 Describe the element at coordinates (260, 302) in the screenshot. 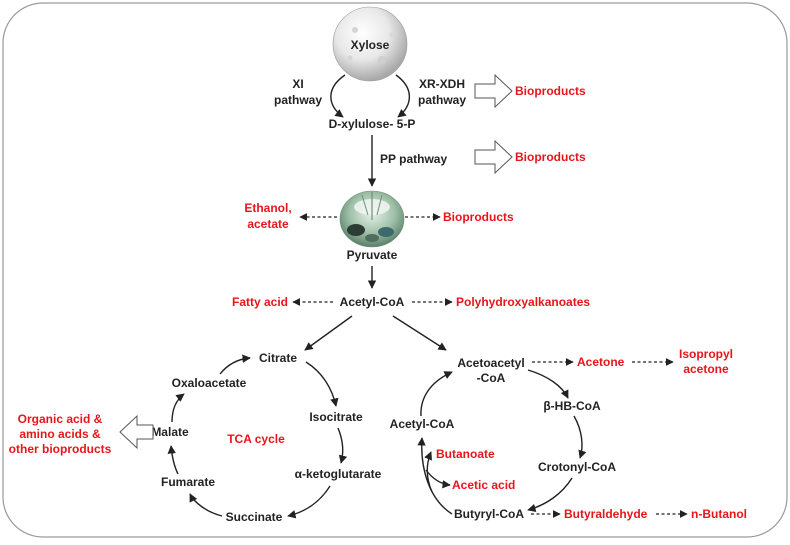

I see `fatty-acid-label: Fatty acid` at that location.